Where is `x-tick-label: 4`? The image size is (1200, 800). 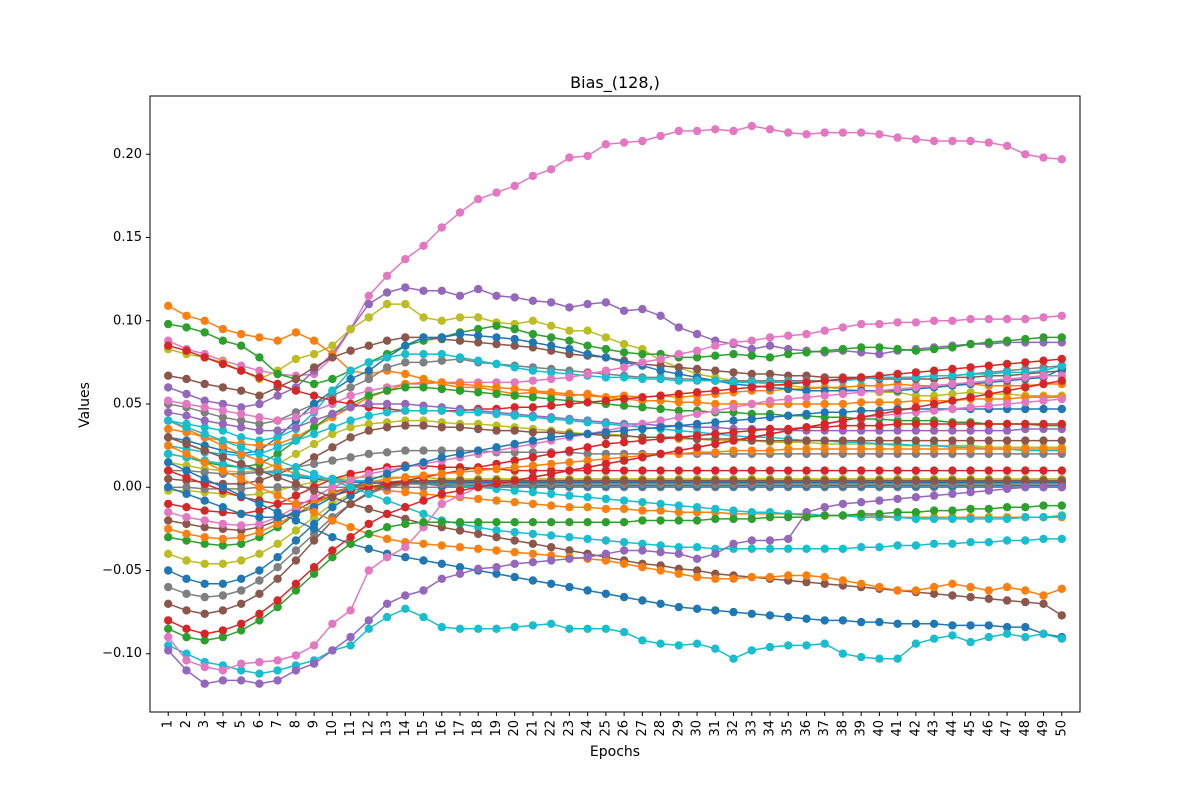
x-tick-label: 4 is located at coordinates (222, 724).